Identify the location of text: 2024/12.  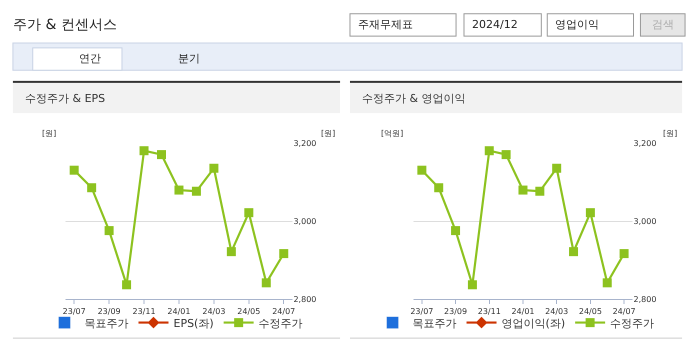
(495, 24).